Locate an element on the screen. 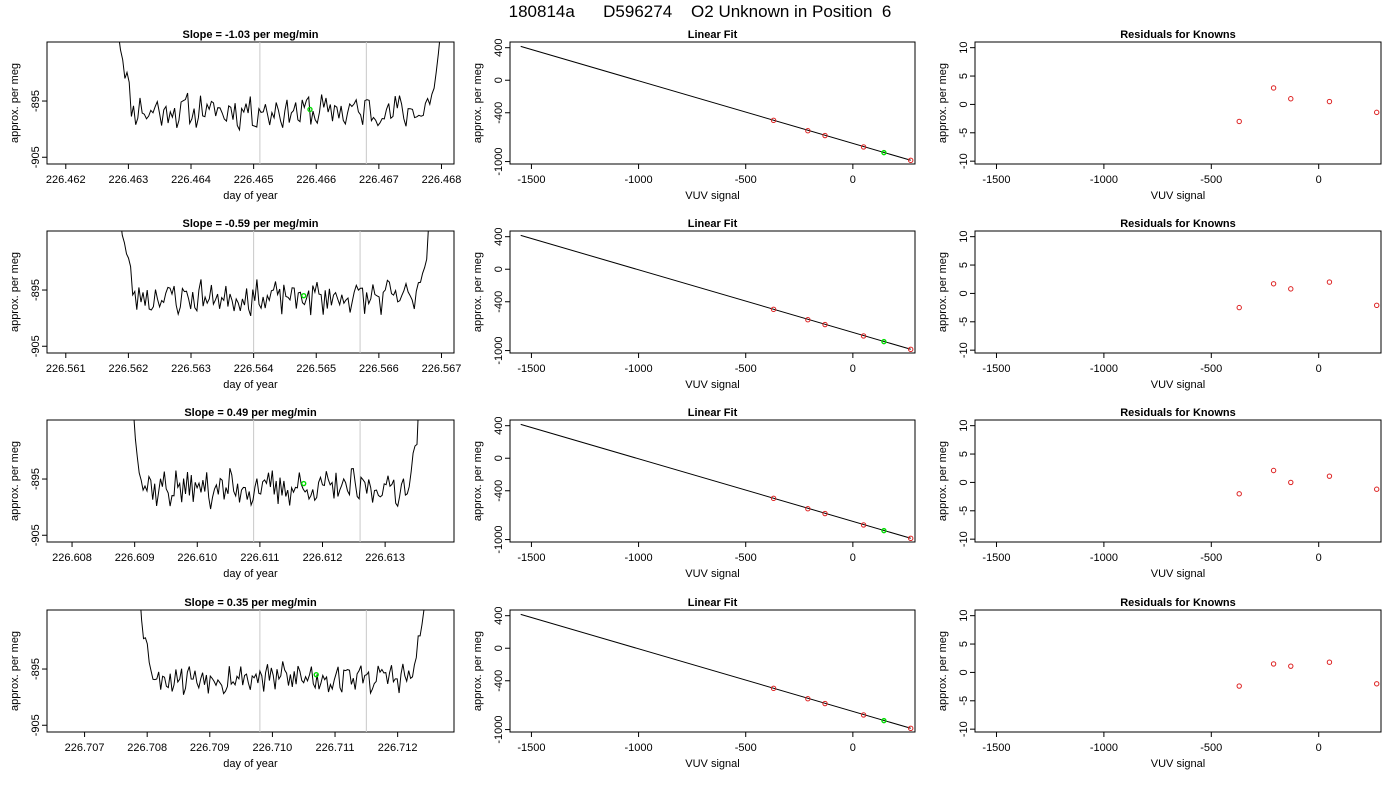 This screenshot has height=800, width=1400. x-tick-label: 226.462 is located at coordinates (66, 180).